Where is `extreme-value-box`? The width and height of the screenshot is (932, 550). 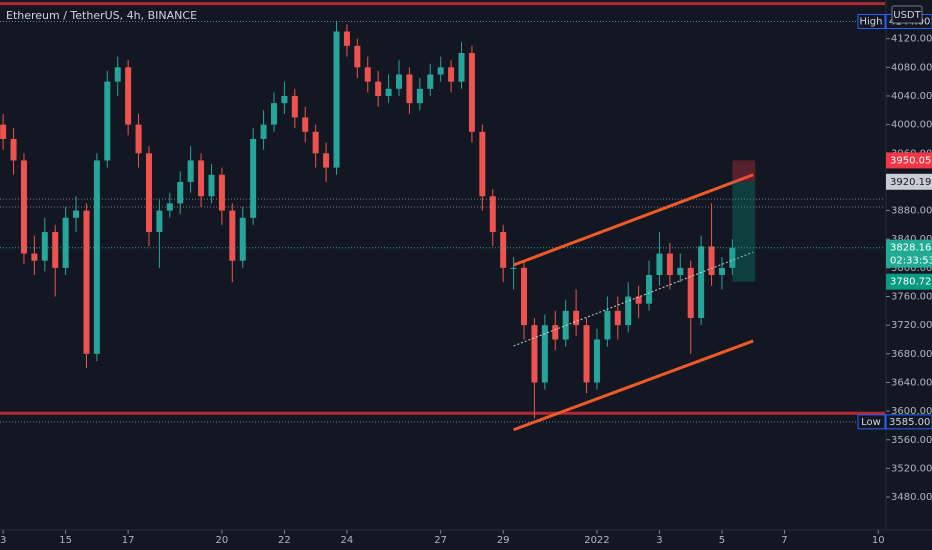 extreme-value-box is located at coordinates (908, 422).